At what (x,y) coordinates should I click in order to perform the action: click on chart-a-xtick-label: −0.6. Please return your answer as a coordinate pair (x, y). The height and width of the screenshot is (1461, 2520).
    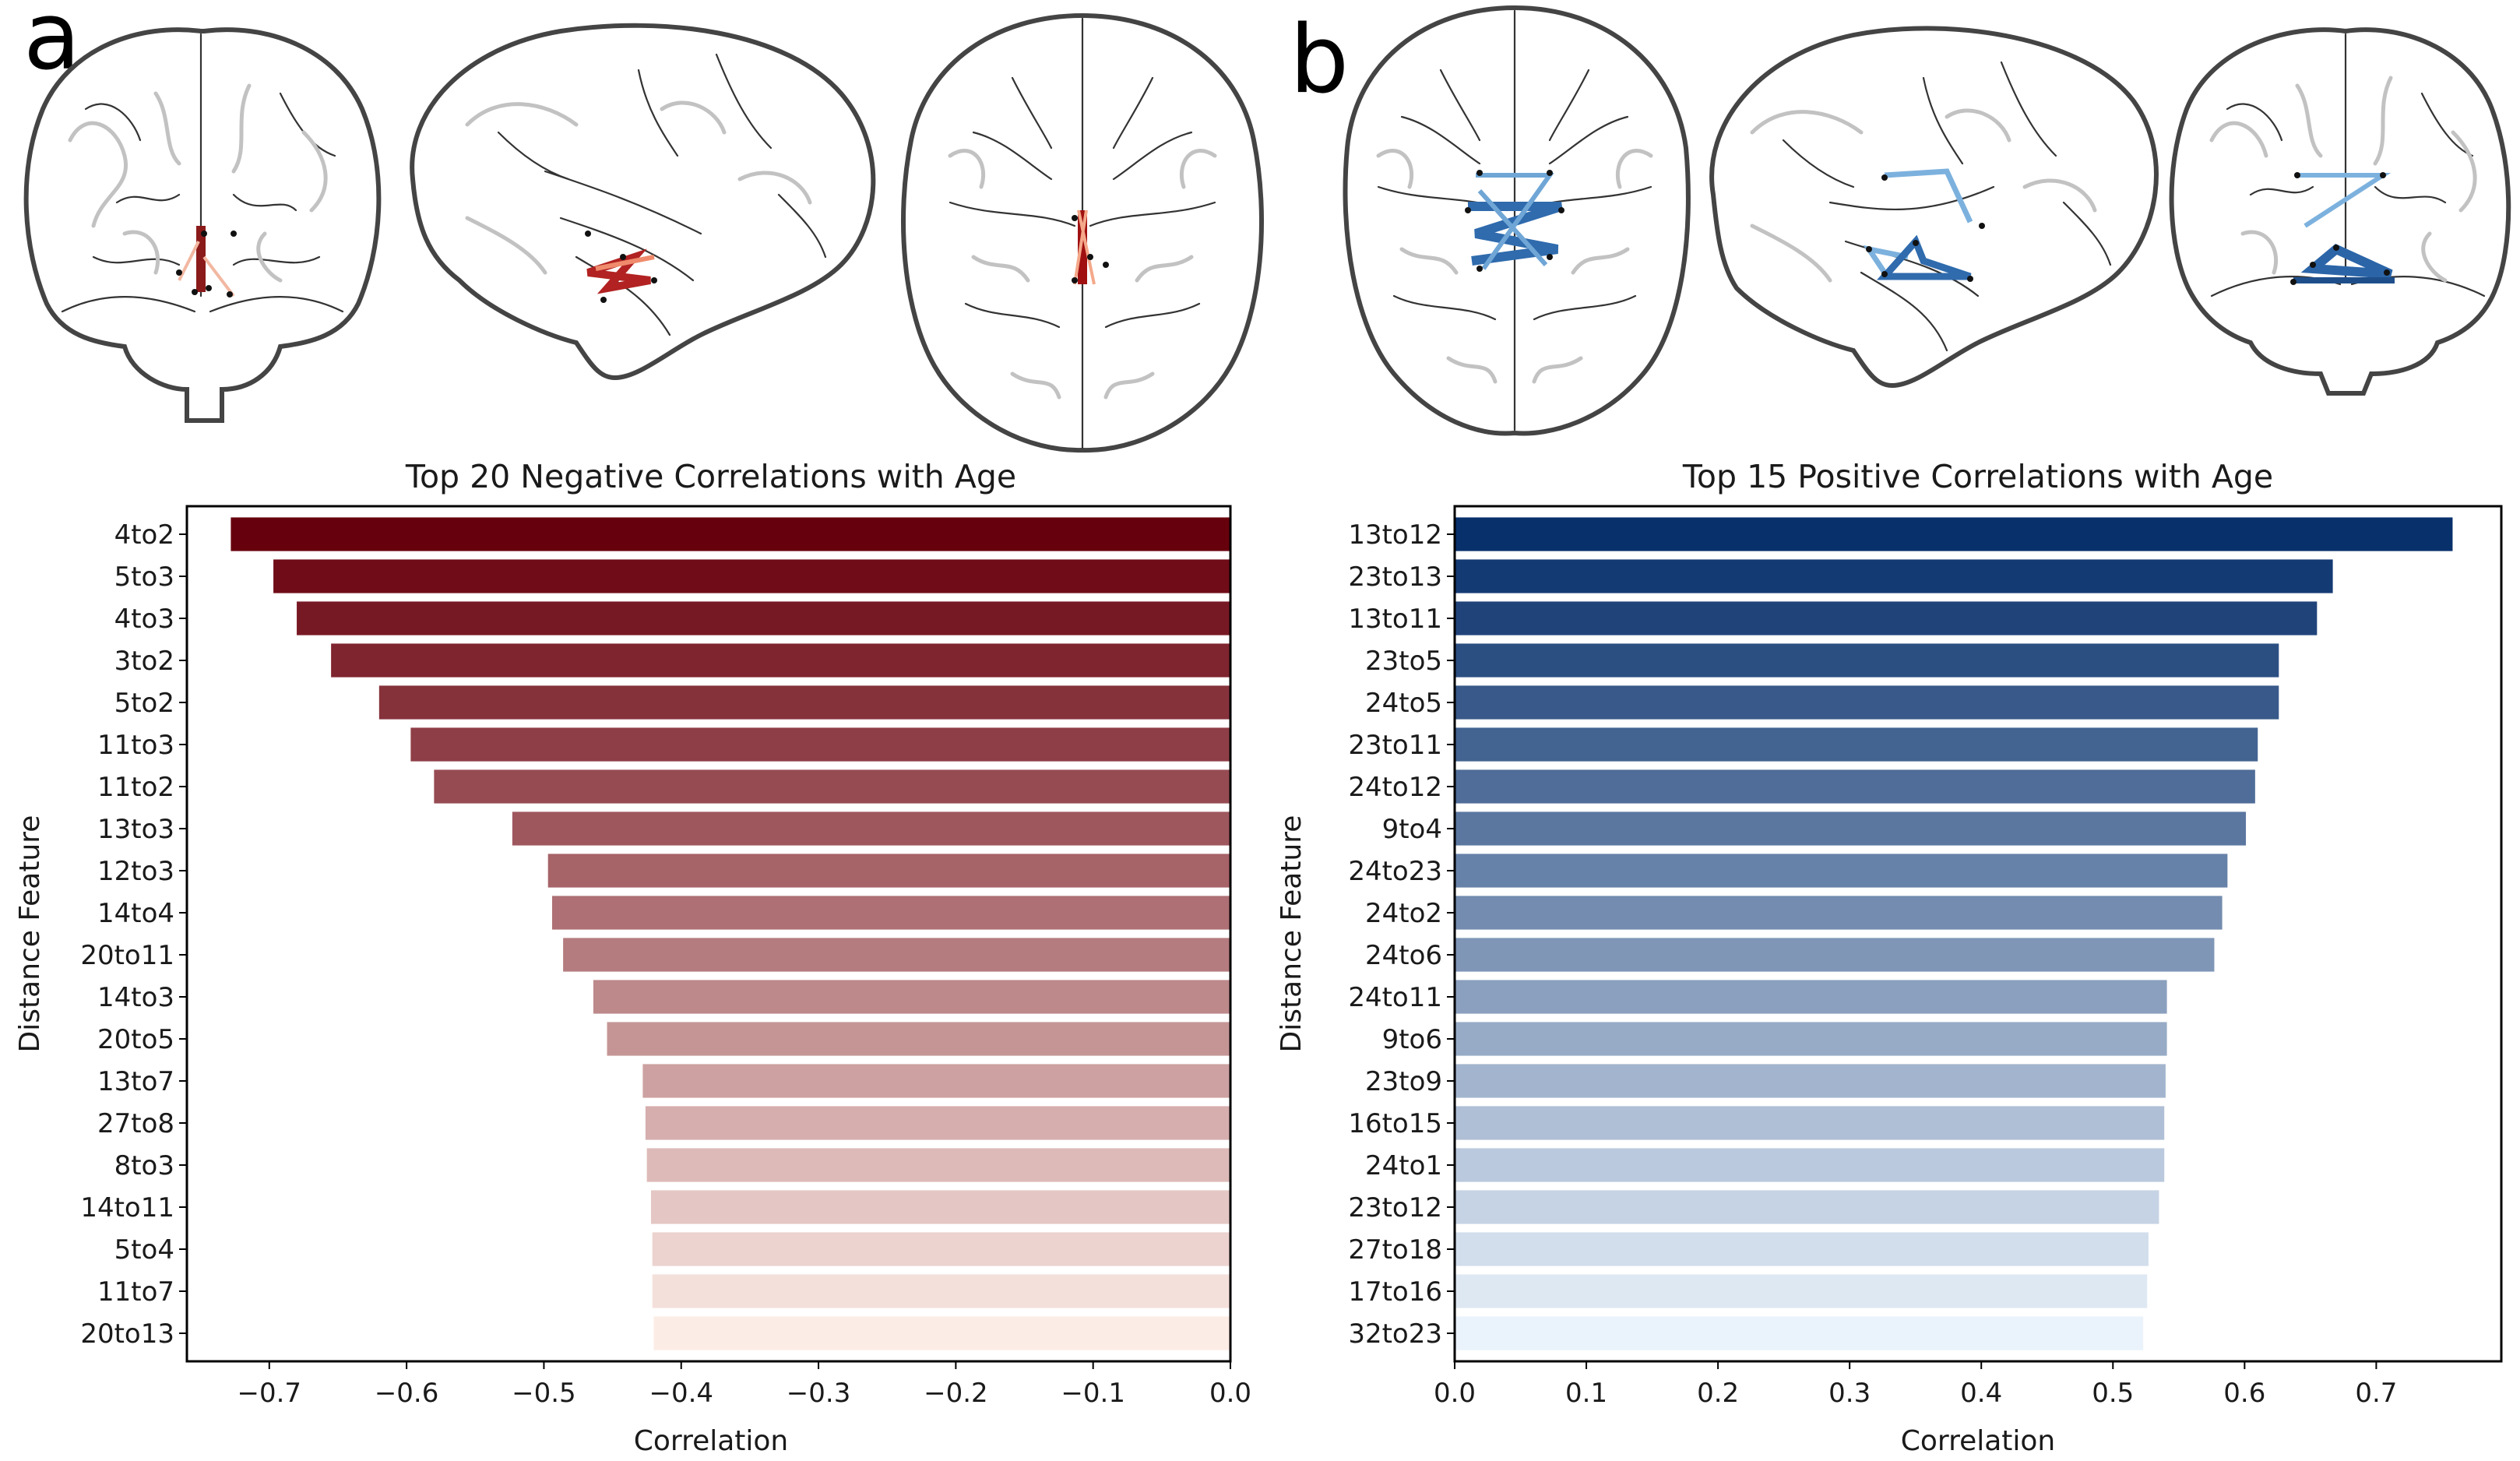
    Looking at the image, I should click on (407, 1393).